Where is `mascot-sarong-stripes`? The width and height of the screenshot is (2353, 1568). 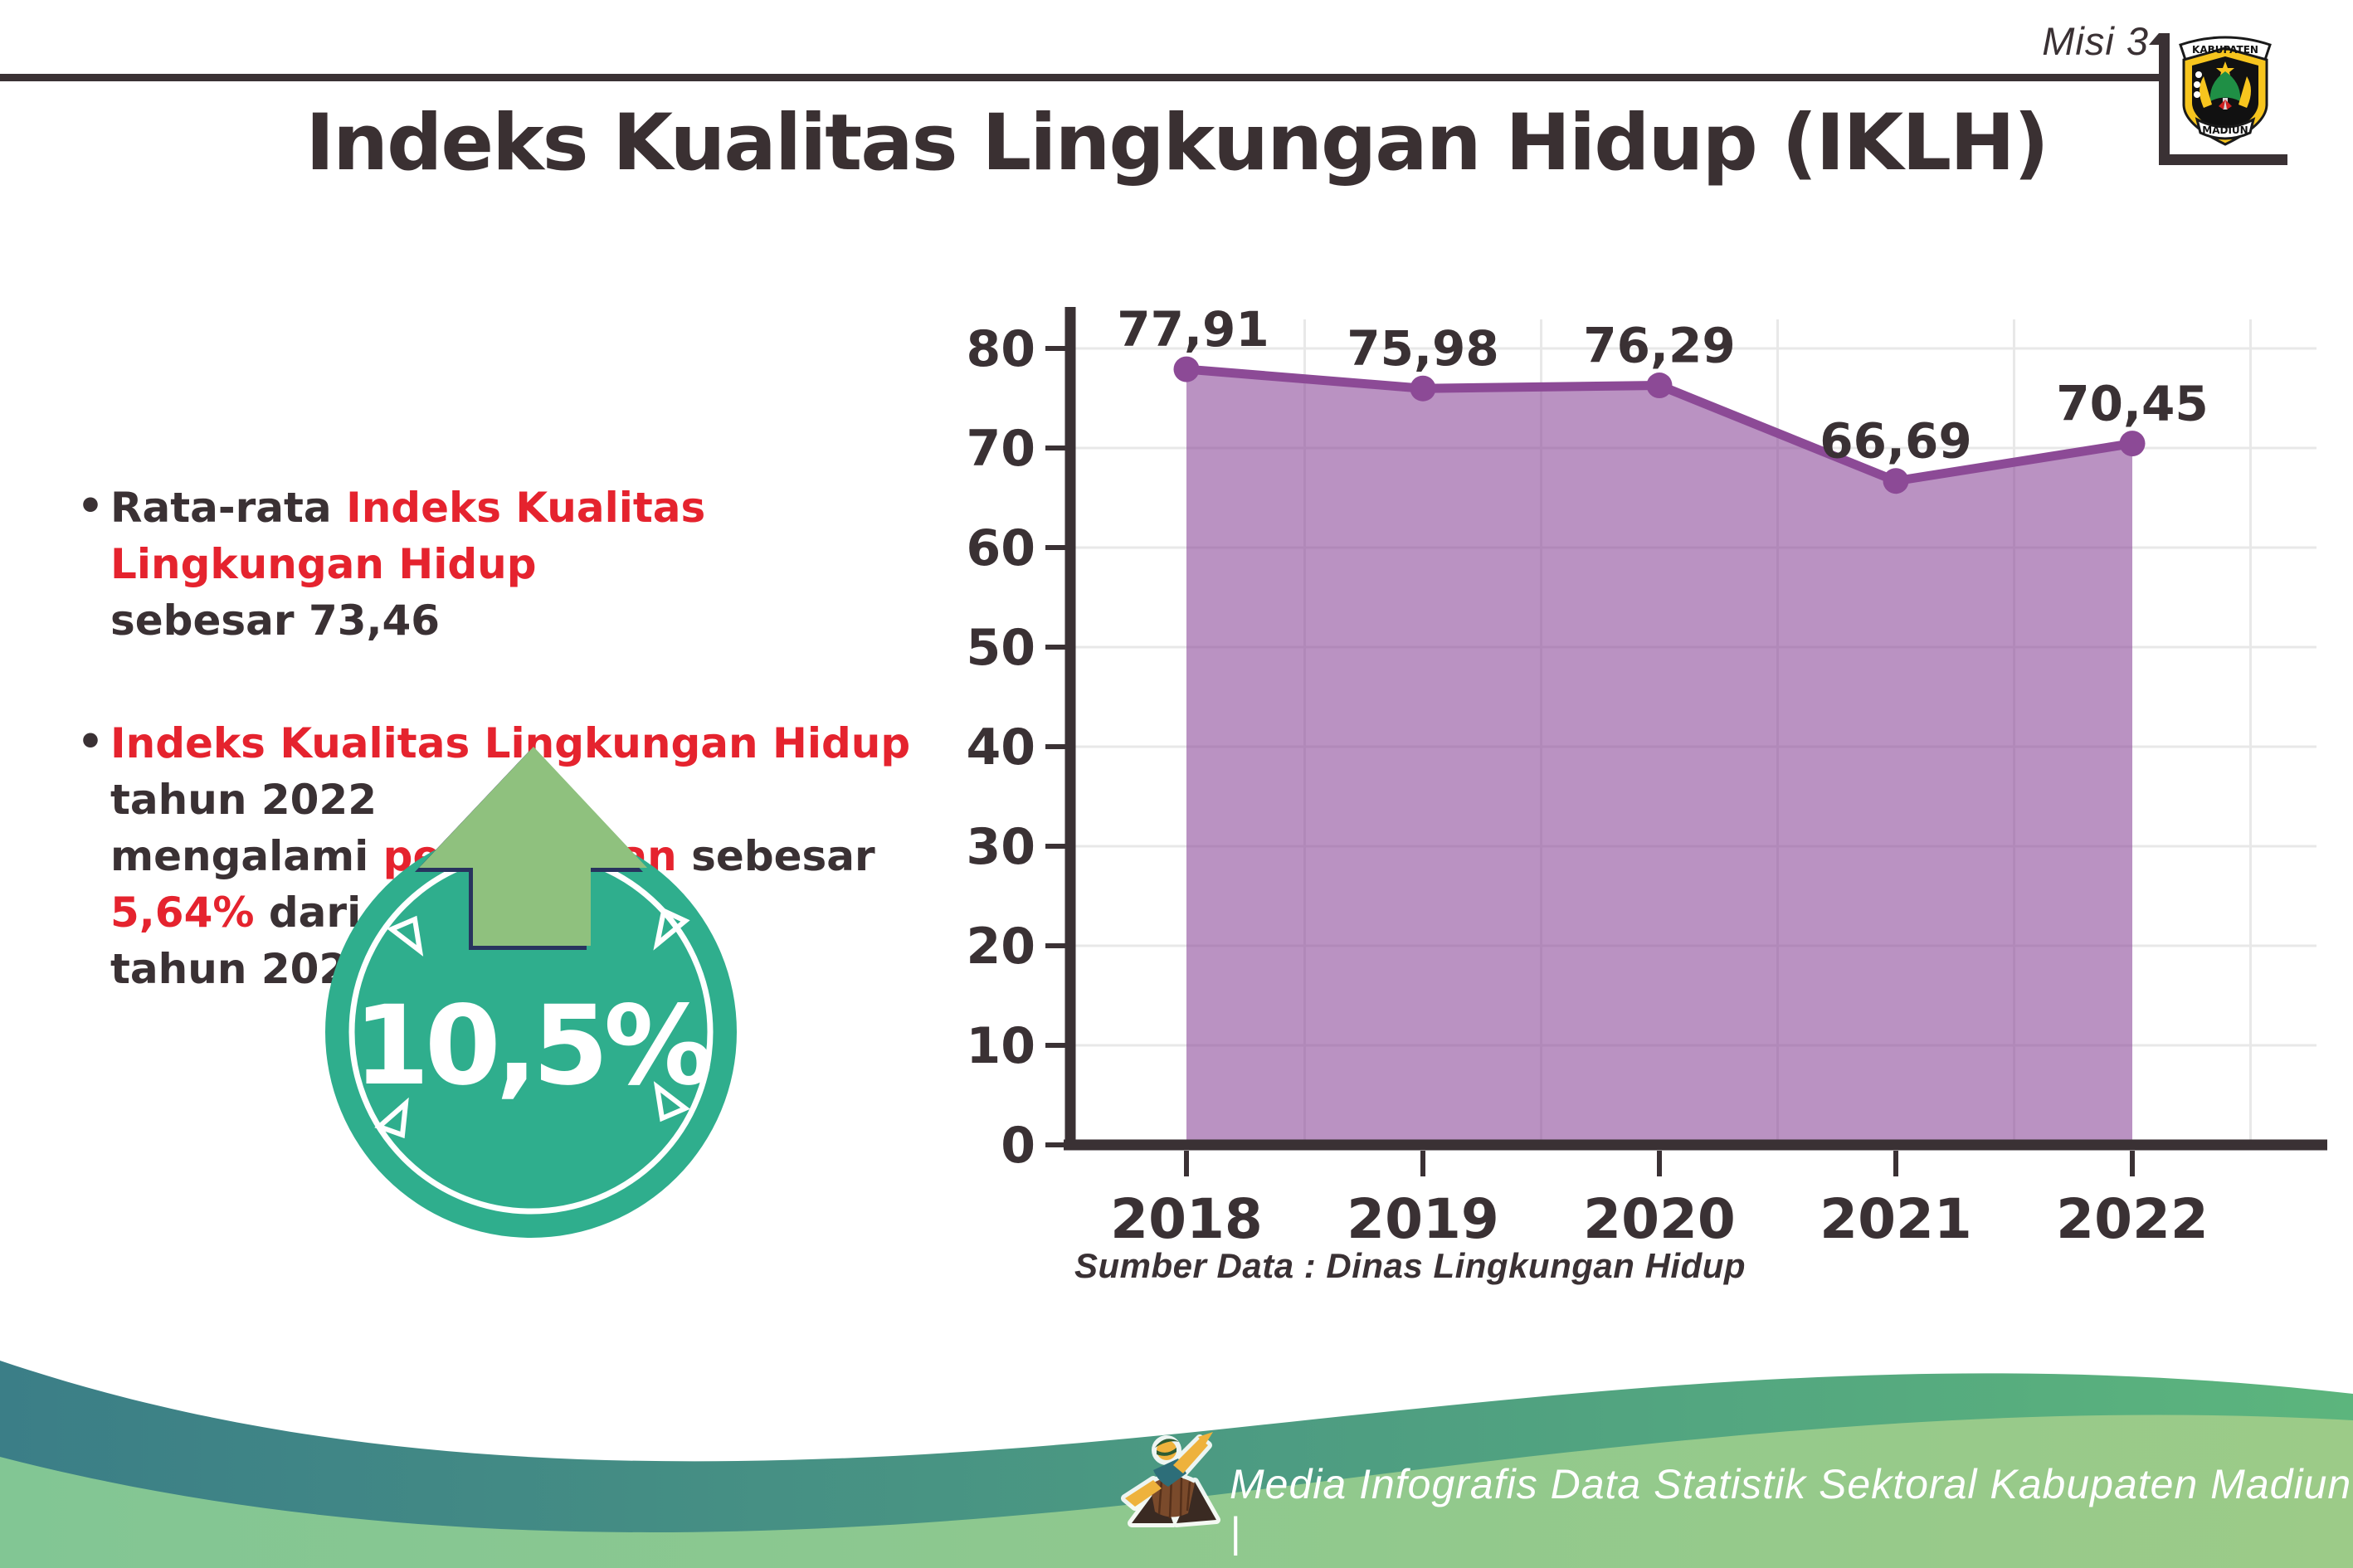 mascot-sarong-stripes is located at coordinates (1174, 1497).